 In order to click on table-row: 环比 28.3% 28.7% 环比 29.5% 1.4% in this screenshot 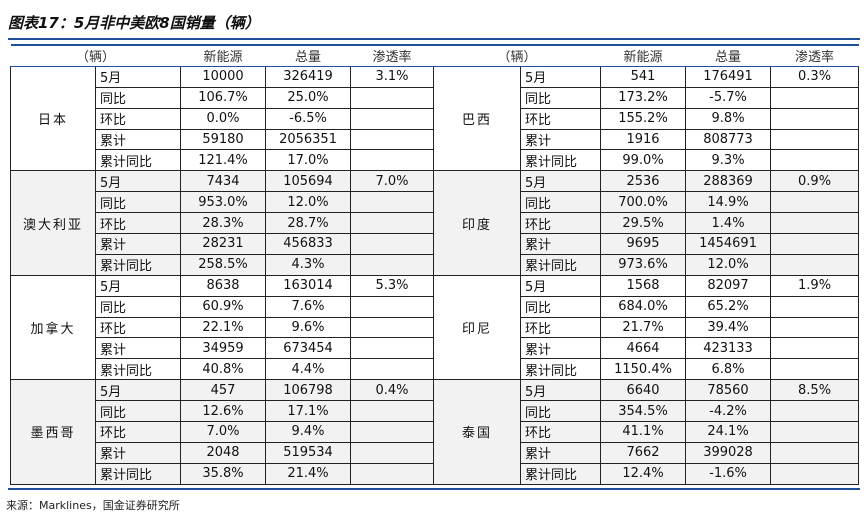, I will do `click(435, 223)`.